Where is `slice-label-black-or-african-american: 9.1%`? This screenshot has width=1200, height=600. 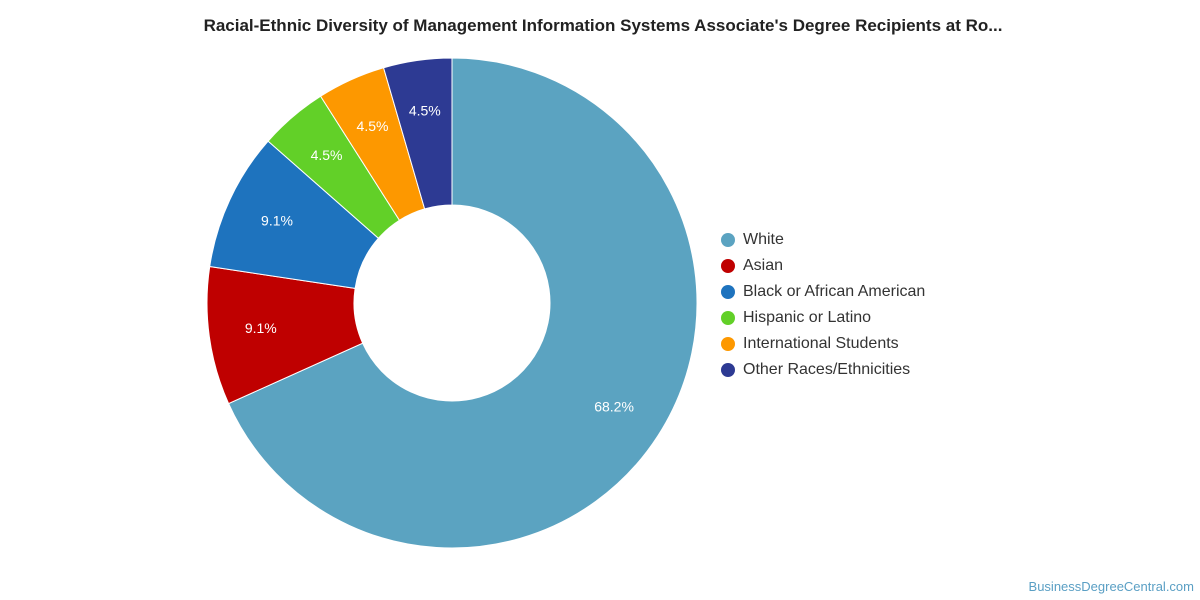
slice-label-black-or-african-american: 9.1% is located at coordinates (277, 220).